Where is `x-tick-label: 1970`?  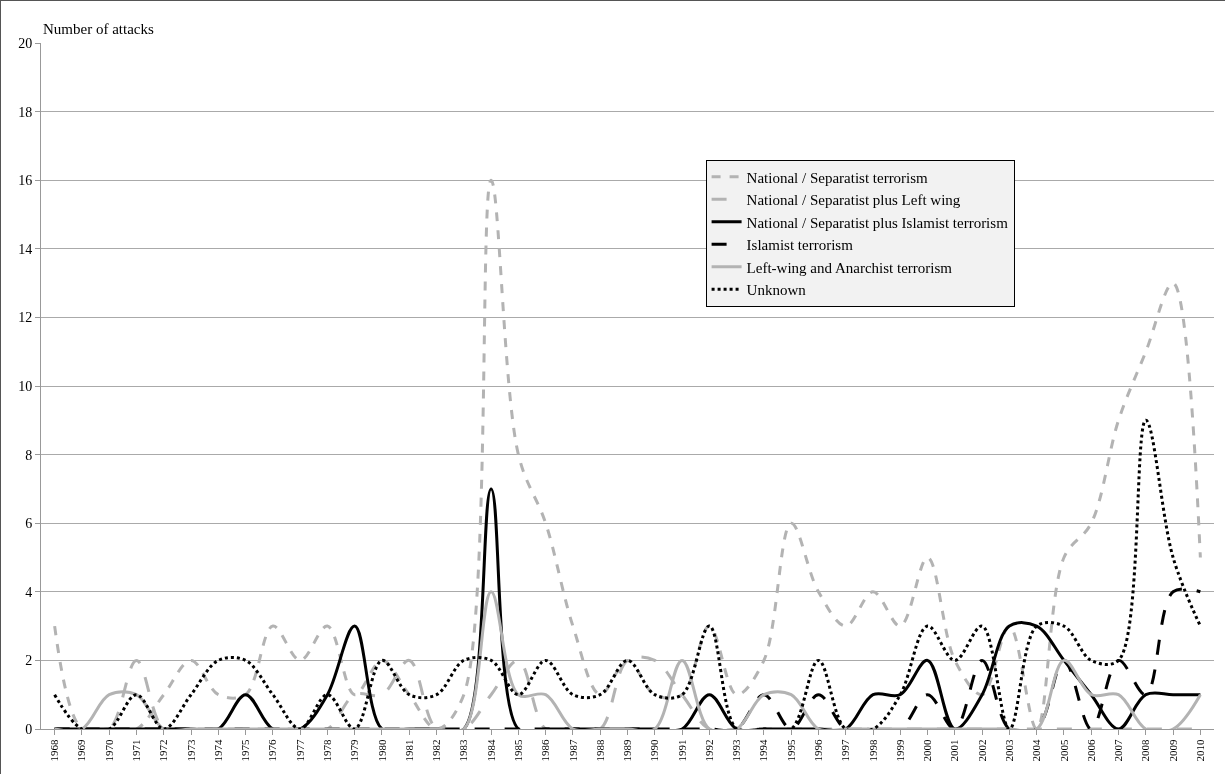 x-tick-label: 1970 is located at coordinates (108, 750).